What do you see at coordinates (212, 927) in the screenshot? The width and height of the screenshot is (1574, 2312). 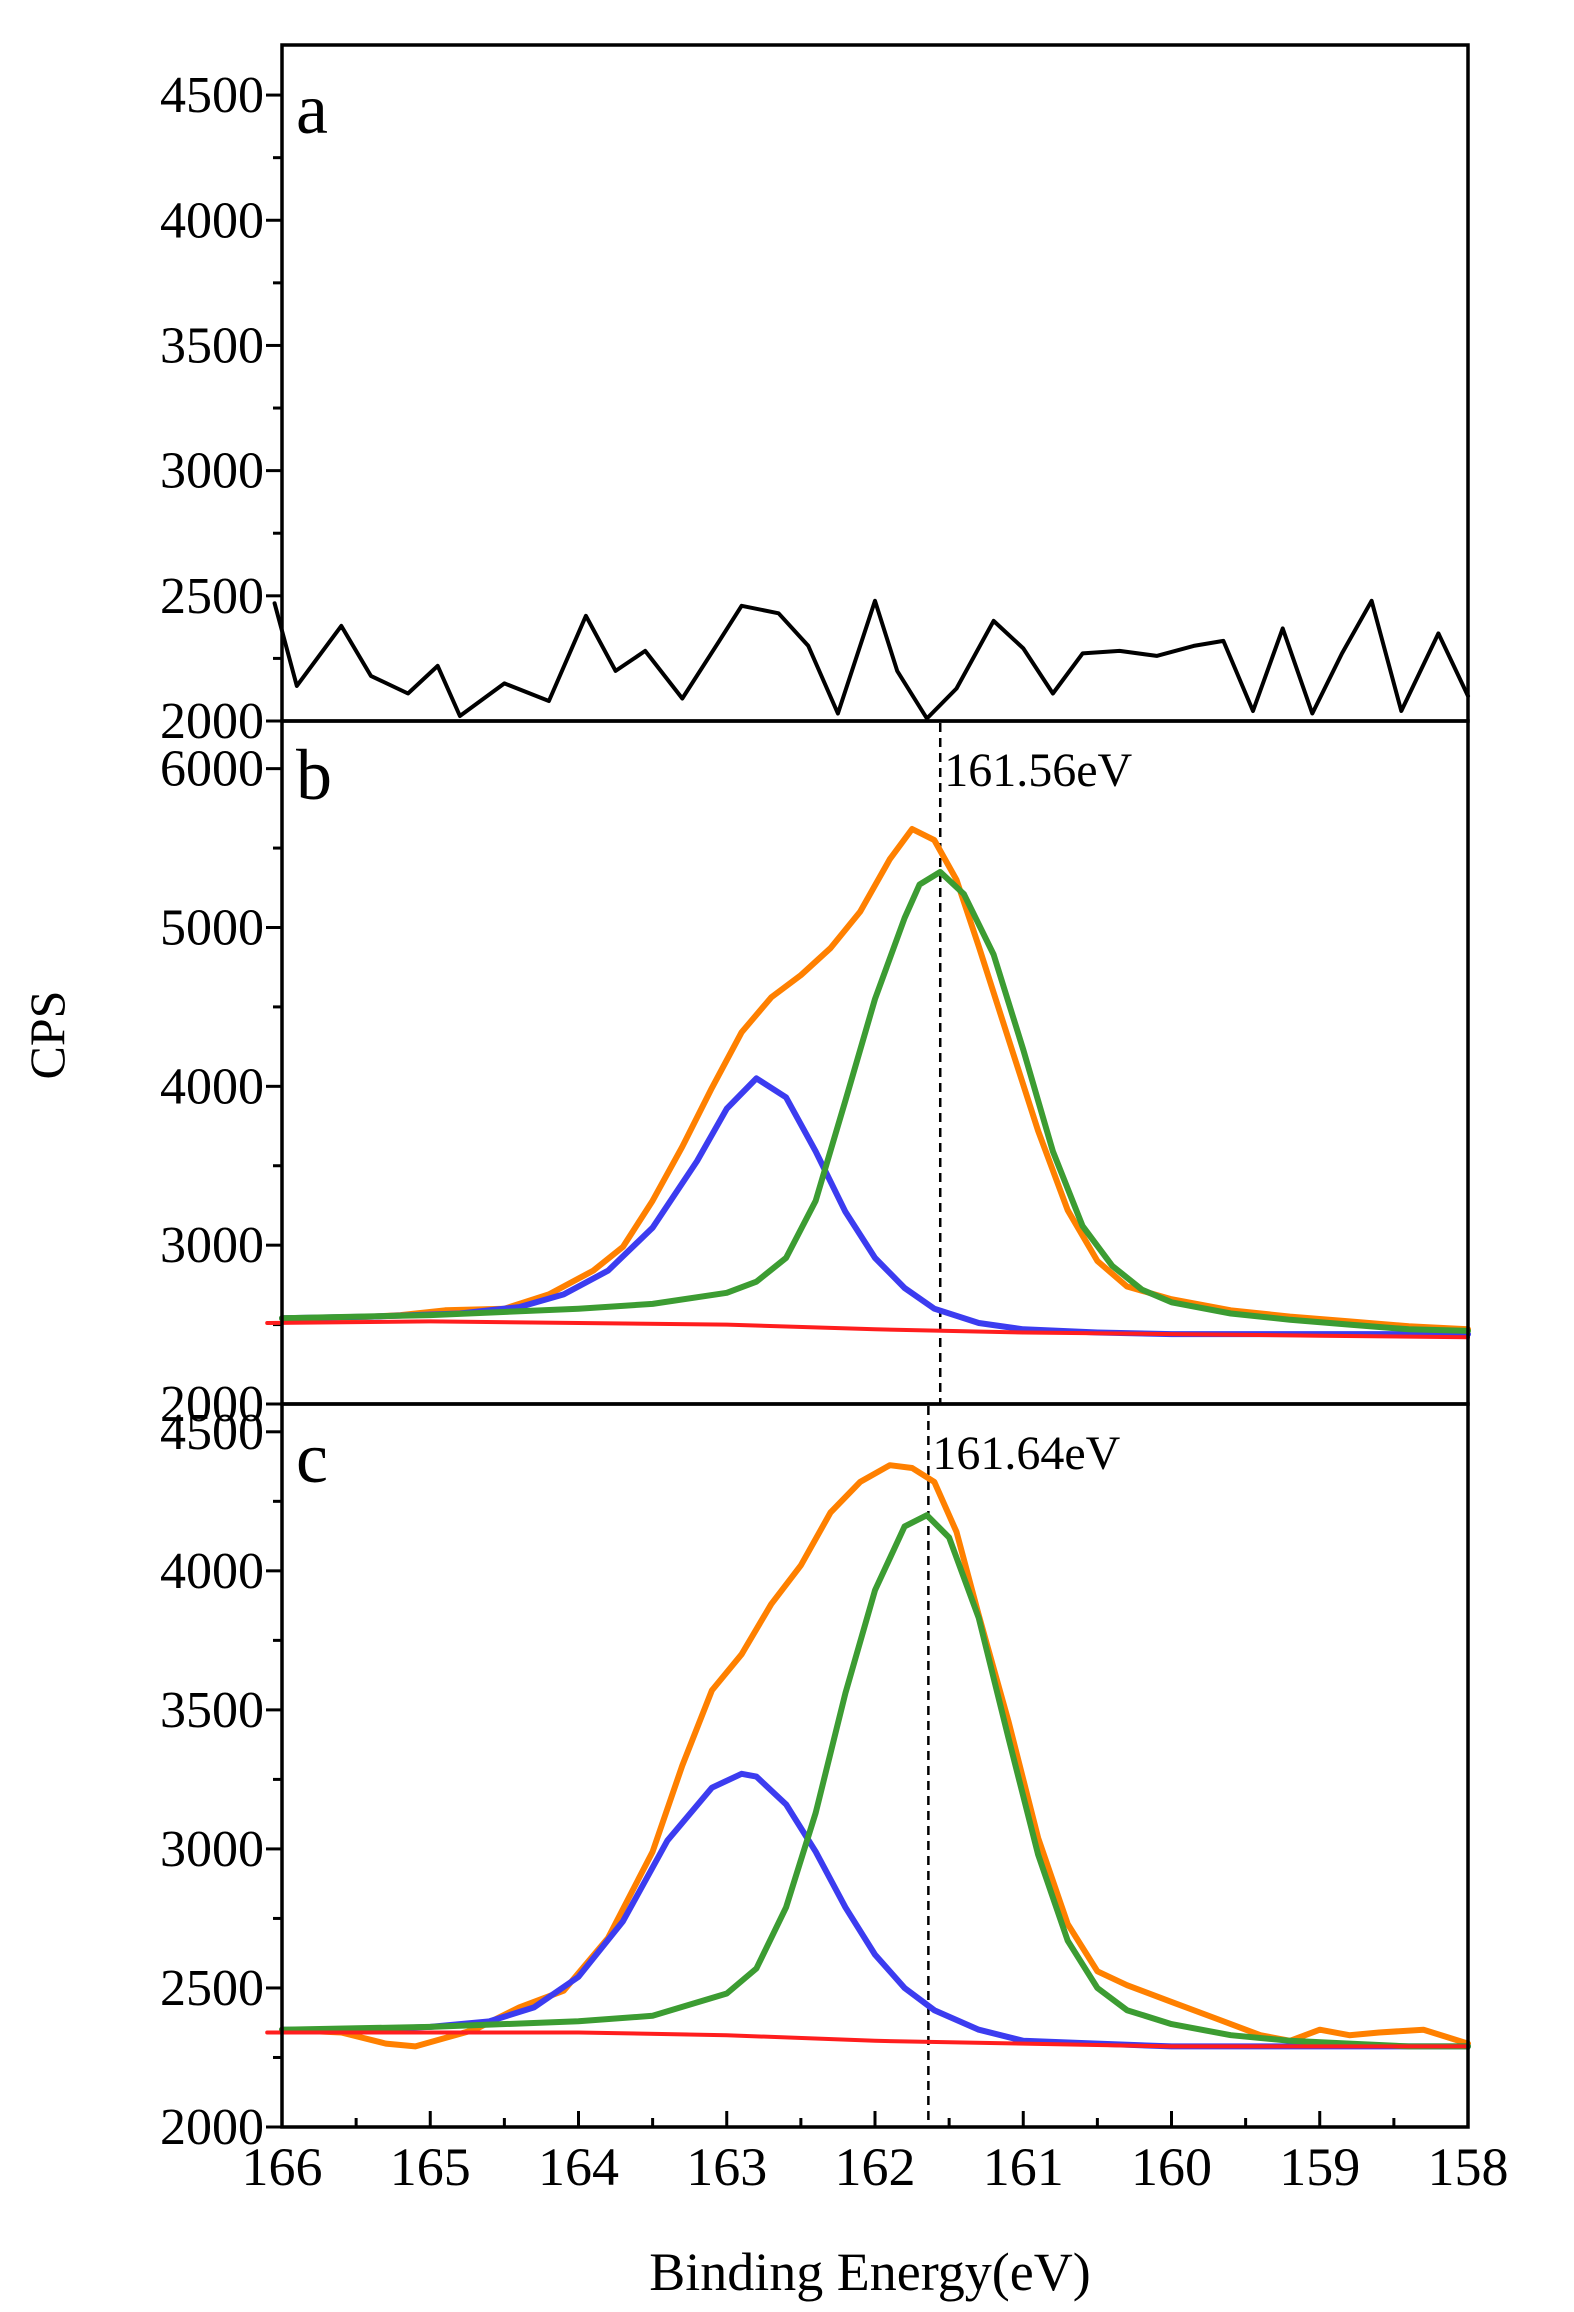 I see `y-tick-label: 5000` at bounding box center [212, 927].